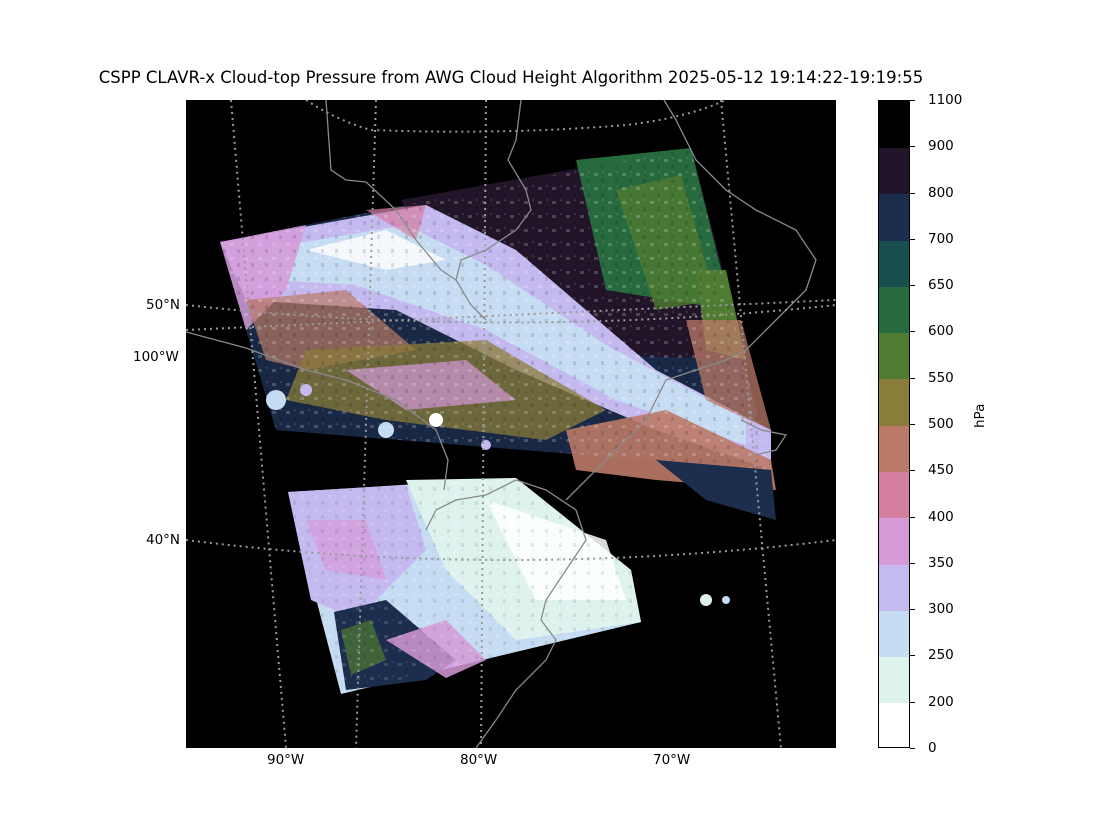 Image resolution: width=1120 pixels, height=840 pixels. What do you see at coordinates (941, 238) in the screenshot?
I see `colorbar-tick-label: 700` at bounding box center [941, 238].